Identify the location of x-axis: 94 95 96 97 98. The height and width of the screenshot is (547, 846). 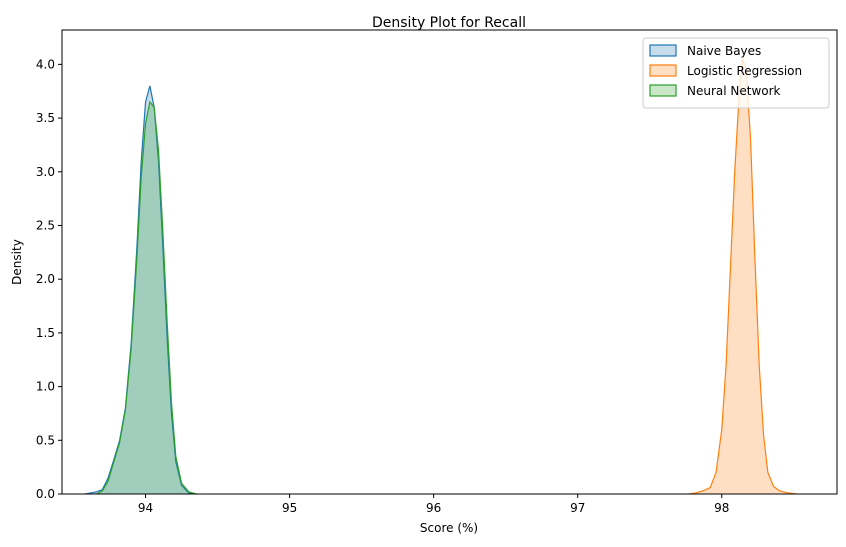
(433, 504).